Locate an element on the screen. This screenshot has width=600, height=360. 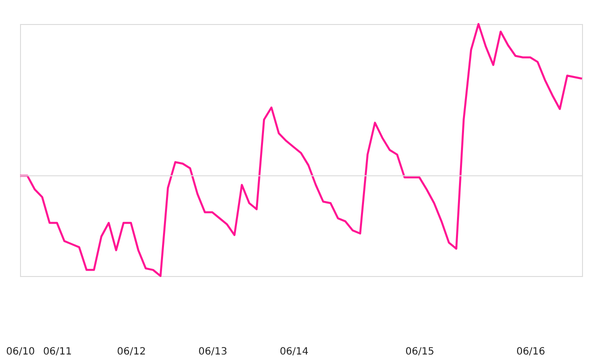
x-tick-label: 06/14 is located at coordinates (294, 352).